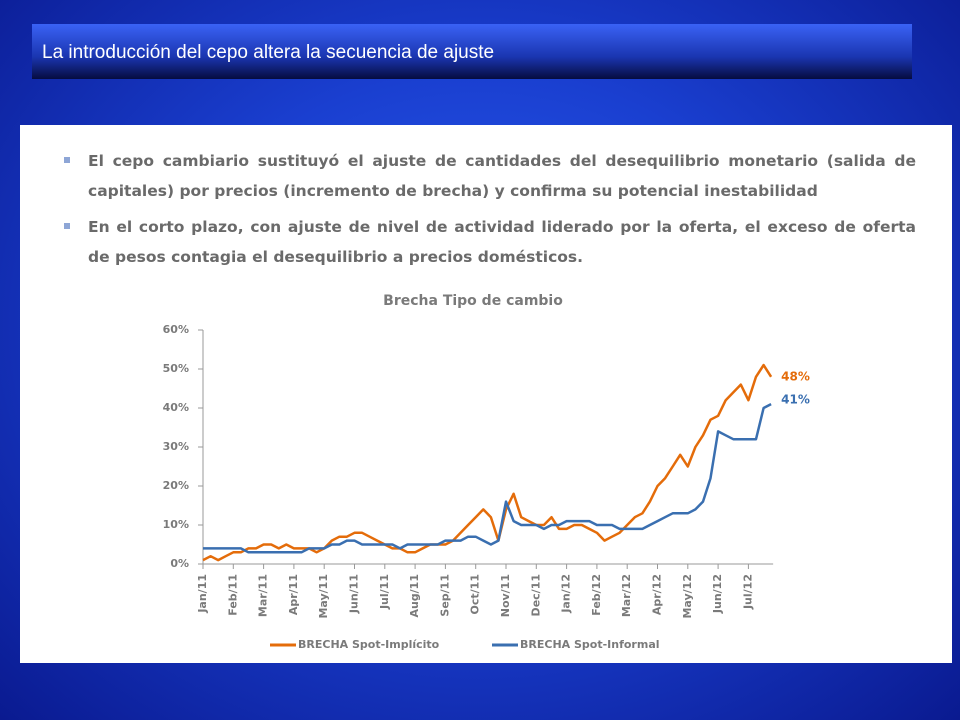  What do you see at coordinates (487, 478) in the screenshot?
I see `series-line` at bounding box center [487, 478].